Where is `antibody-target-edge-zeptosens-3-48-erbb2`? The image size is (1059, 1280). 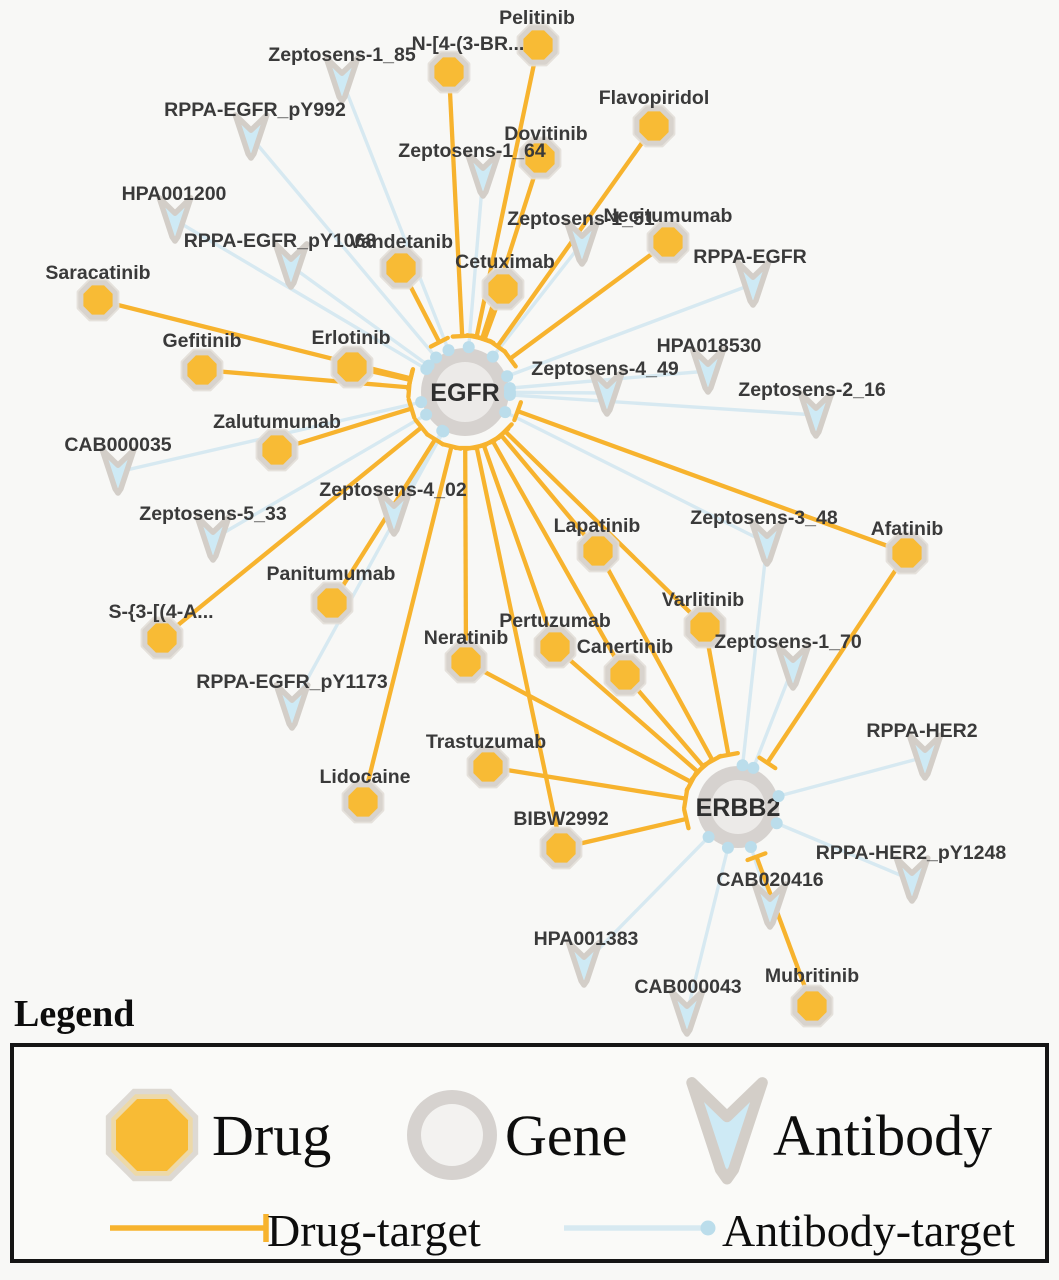
antibody-target-edge-zeptosens-3-48-erbb2 is located at coordinates (754, 654).